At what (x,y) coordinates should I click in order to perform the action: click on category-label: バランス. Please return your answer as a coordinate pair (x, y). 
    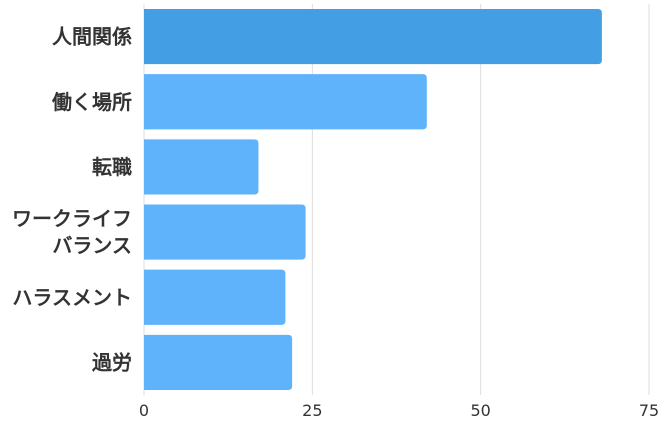
    Looking at the image, I should click on (92, 246).